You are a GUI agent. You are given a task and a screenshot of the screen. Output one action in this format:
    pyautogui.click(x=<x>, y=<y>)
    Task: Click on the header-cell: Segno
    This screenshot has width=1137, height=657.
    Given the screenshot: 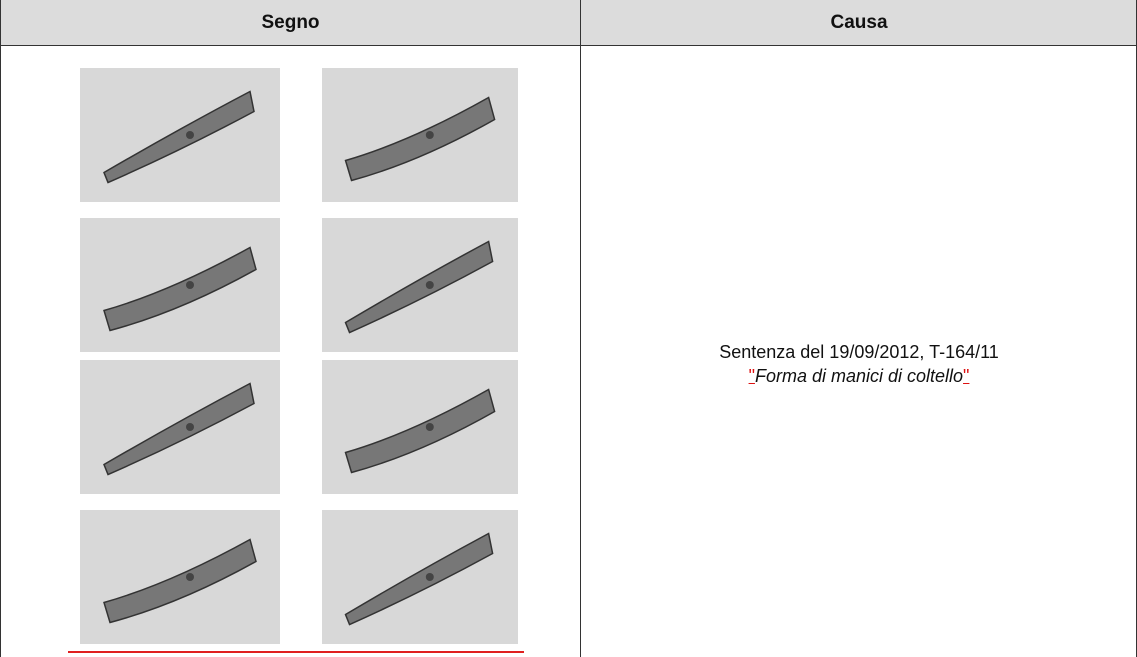 What is the action you would take?
    pyautogui.click(x=290, y=23)
    